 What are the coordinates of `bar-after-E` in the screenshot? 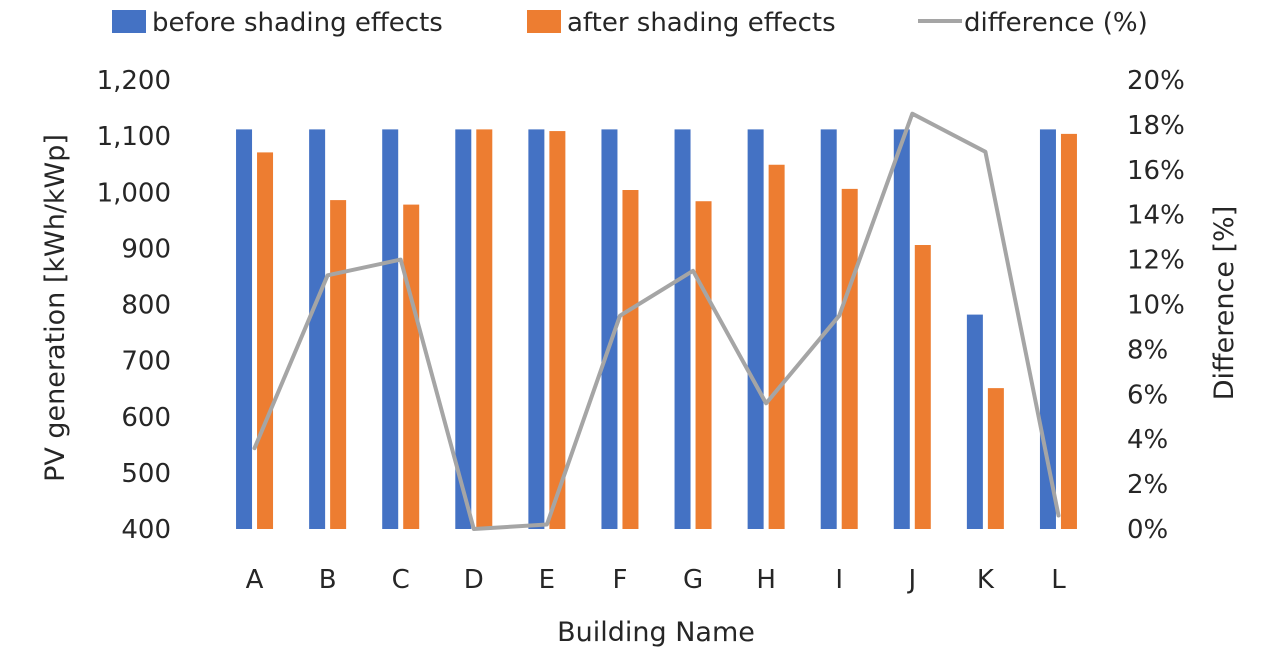 It's located at (557, 330).